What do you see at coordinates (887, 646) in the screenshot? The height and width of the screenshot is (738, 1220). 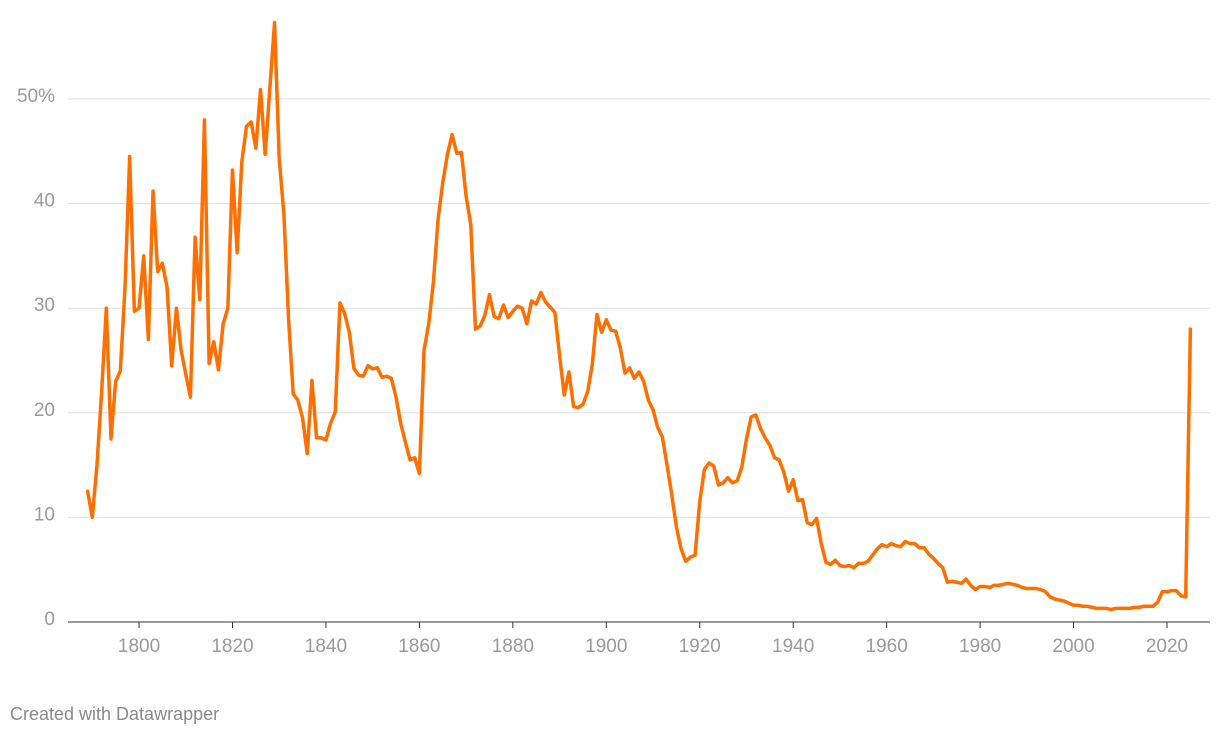 I see `x-tick-label: 1960` at bounding box center [887, 646].